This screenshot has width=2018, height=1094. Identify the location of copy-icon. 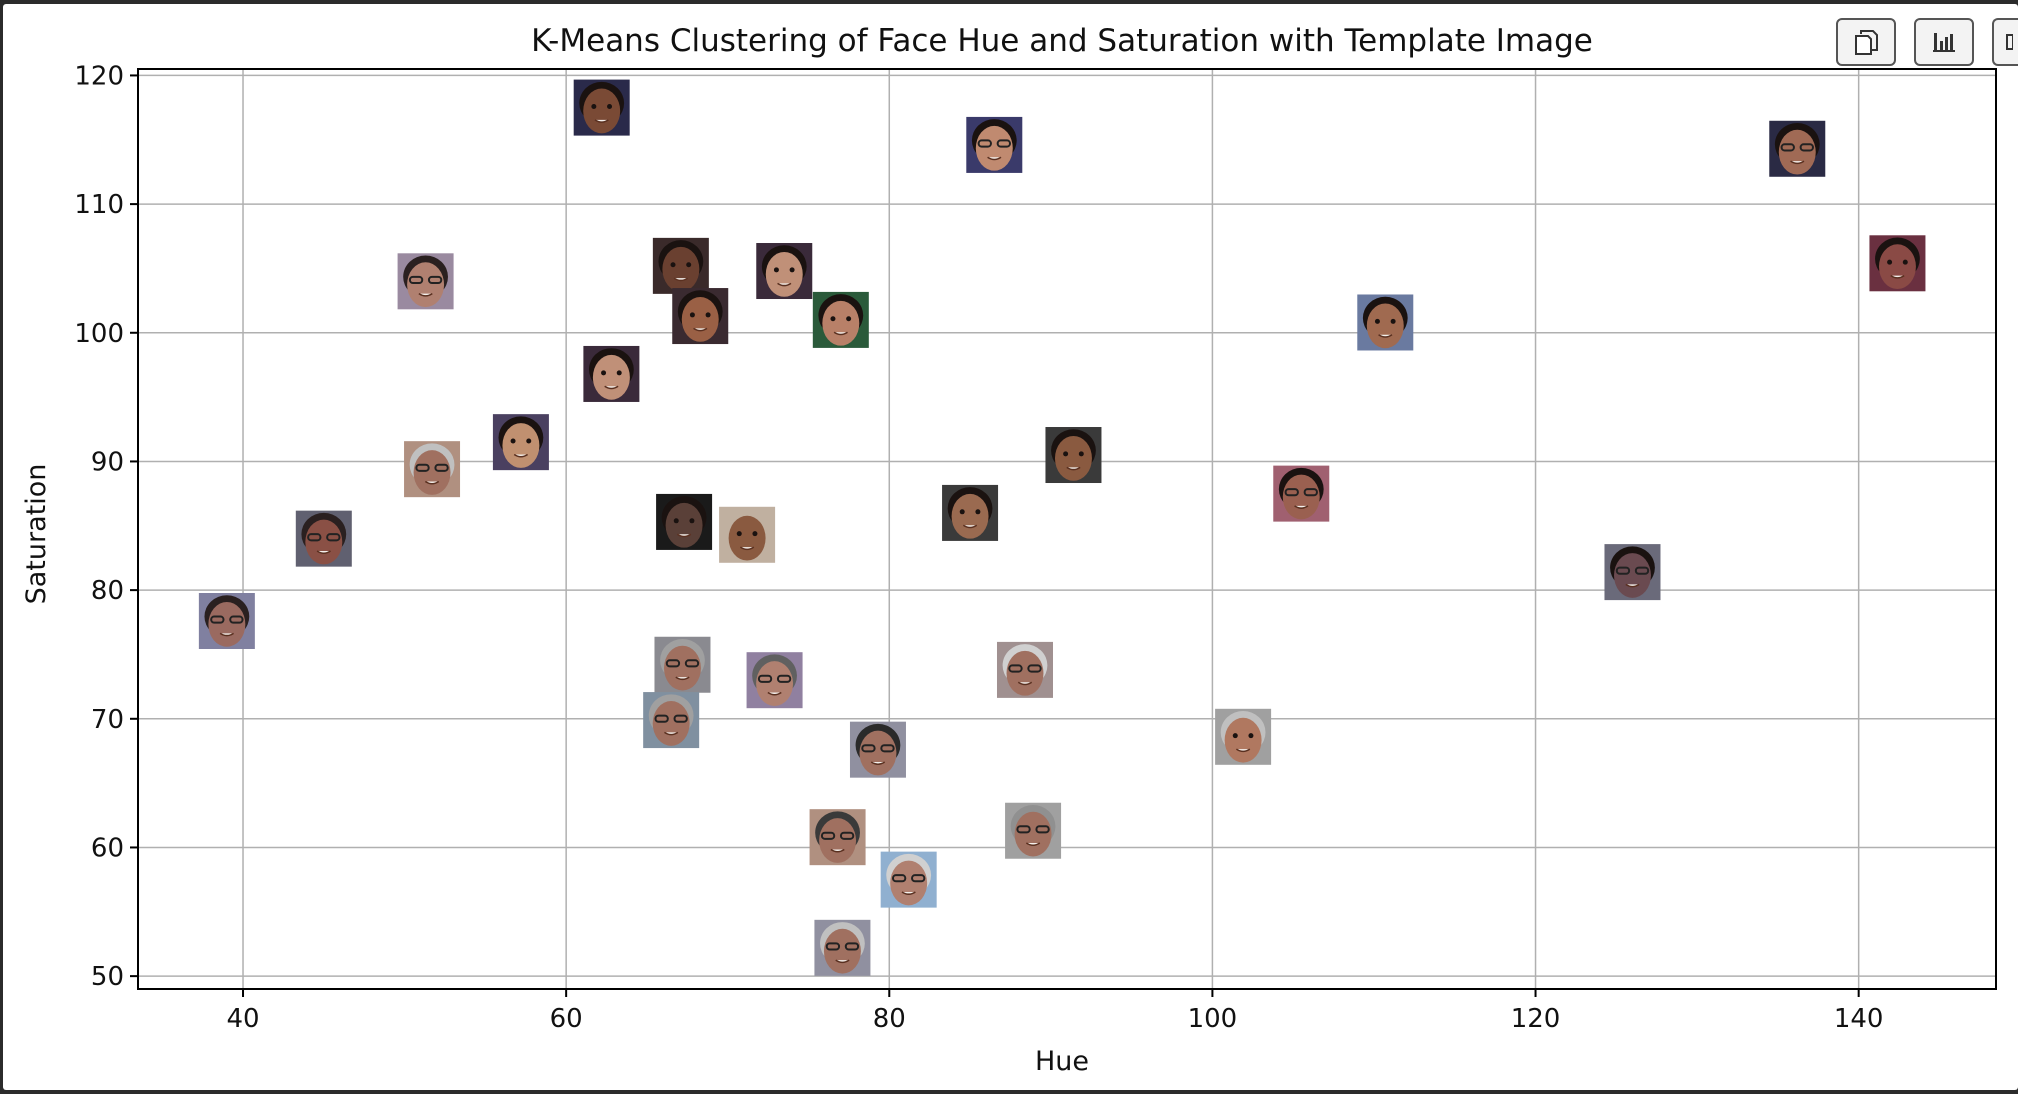
(1866, 42).